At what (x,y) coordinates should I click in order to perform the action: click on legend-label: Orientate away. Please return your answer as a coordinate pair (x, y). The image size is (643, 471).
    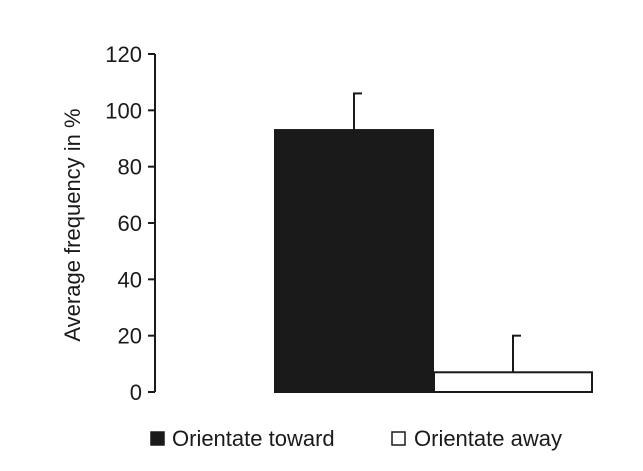
    Looking at the image, I should click on (488, 438).